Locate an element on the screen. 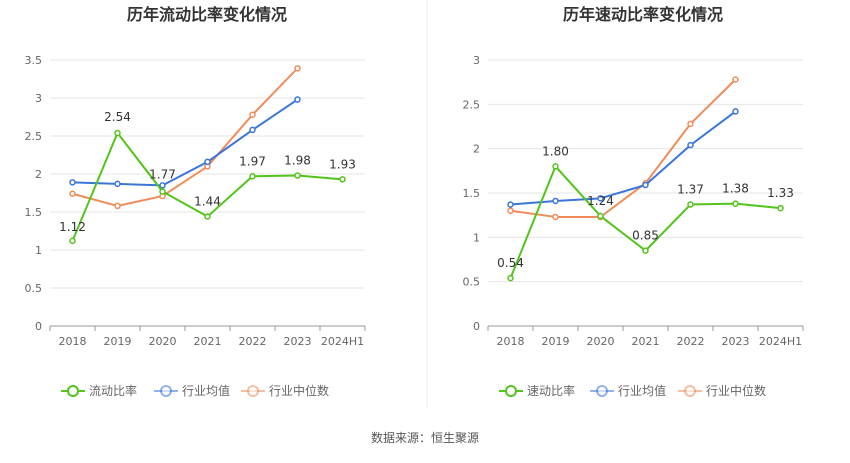  data-label: 0.54 is located at coordinates (510, 263).